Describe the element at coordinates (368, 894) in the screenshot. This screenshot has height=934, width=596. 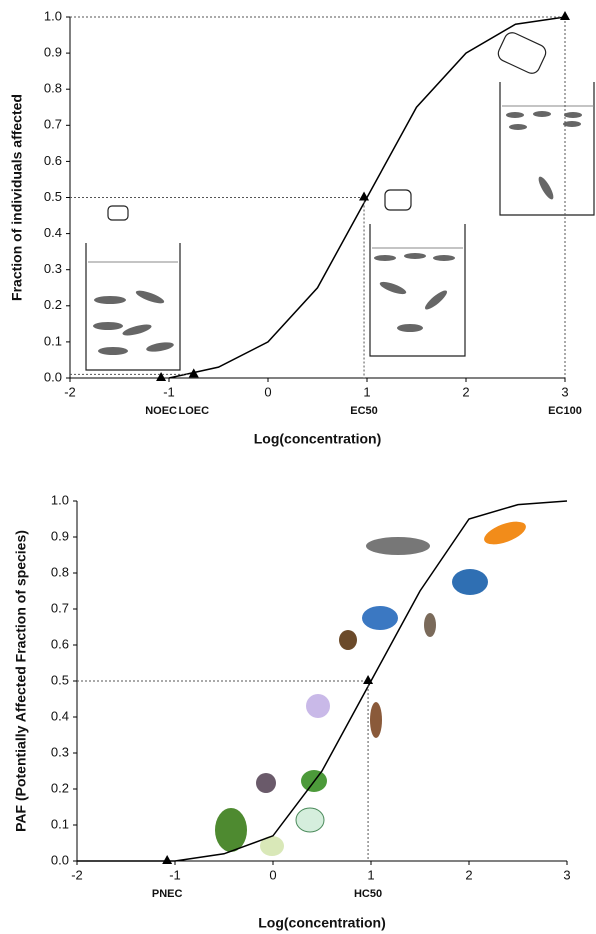
I see `marker-label: HC50` at that location.